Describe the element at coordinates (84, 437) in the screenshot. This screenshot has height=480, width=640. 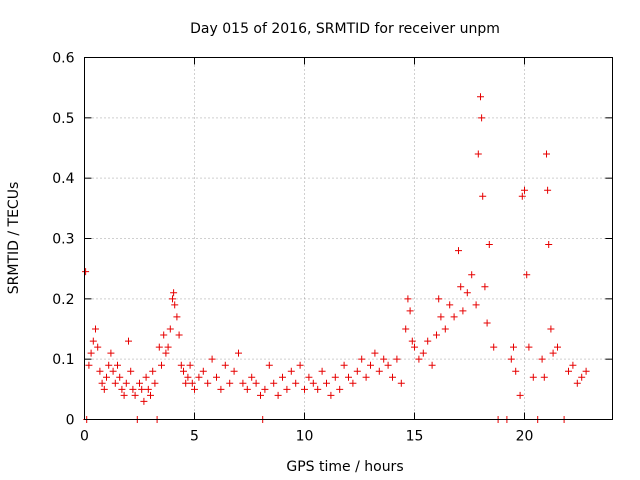
I see `x-tick-label: 0` at that location.